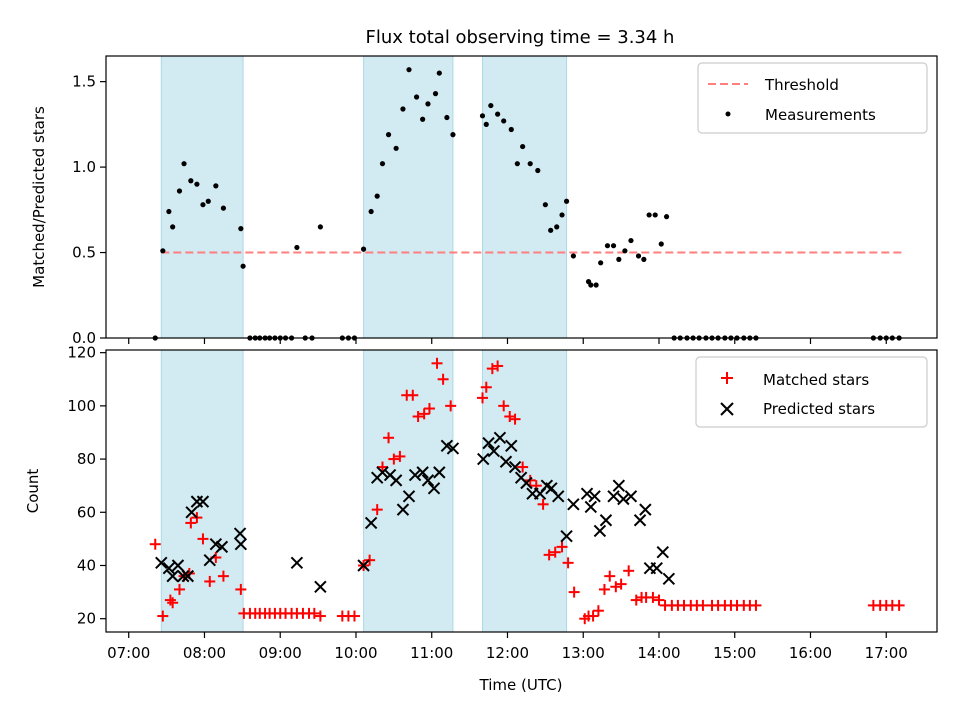  What do you see at coordinates (431, 653) in the screenshot?
I see `xtick-label: 11:00` at bounding box center [431, 653].